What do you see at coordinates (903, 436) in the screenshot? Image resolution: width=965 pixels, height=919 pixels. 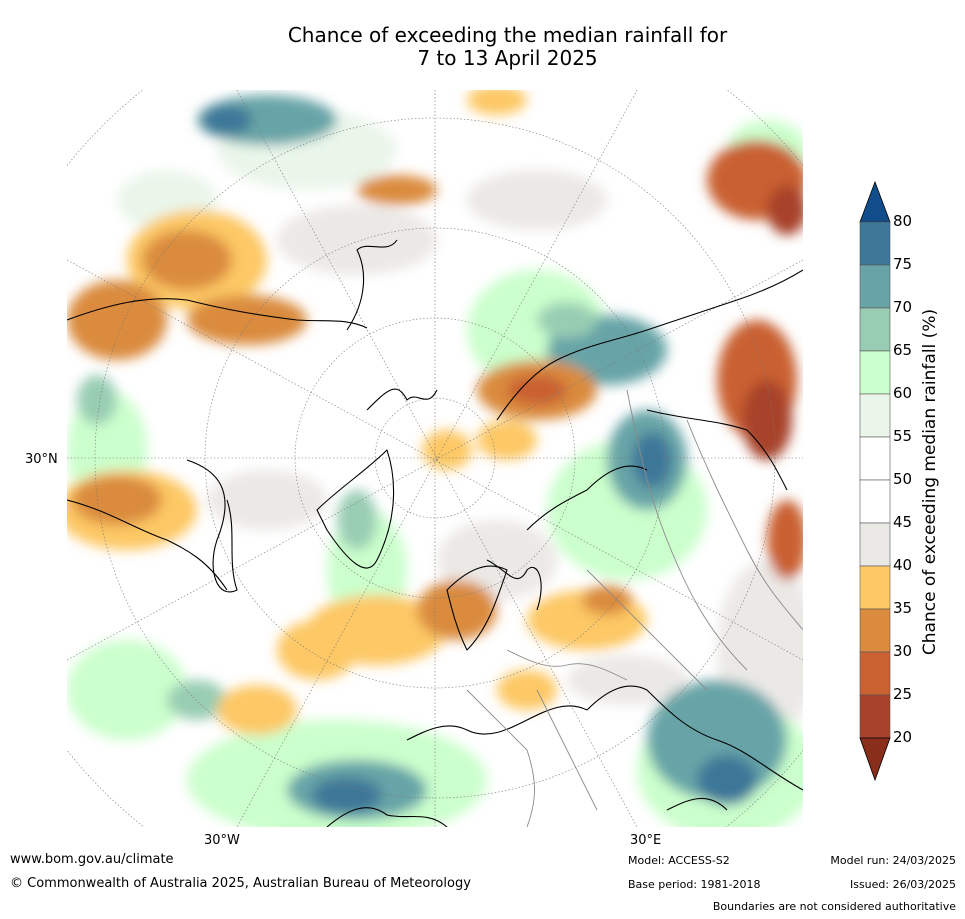 I see `colorbar-tick-label: 55` at bounding box center [903, 436].